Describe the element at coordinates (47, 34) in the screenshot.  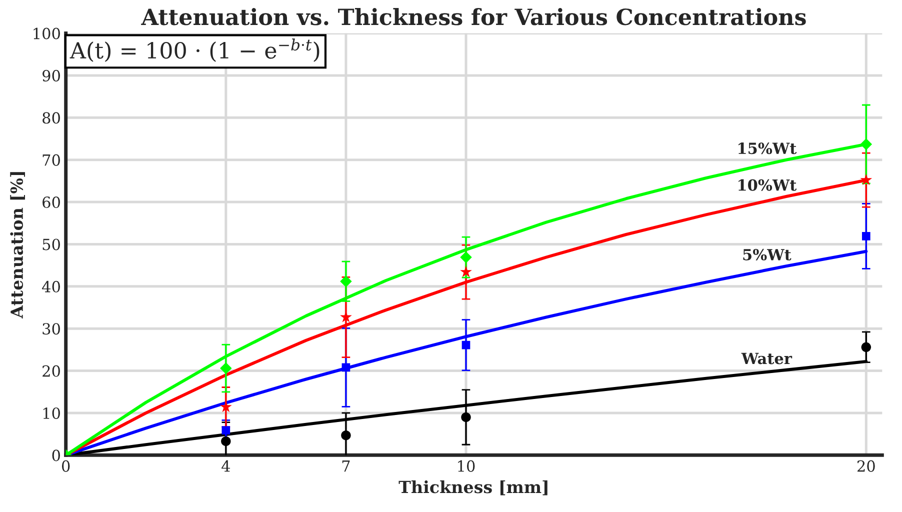
I see `y-tick-label: 100` at that location.